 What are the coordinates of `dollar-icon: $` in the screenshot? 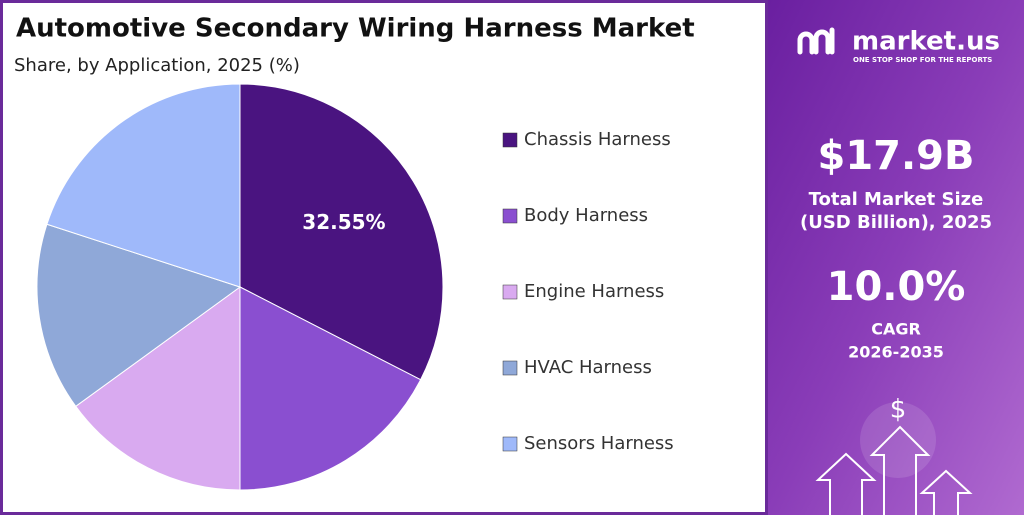 It's located at (898, 410).